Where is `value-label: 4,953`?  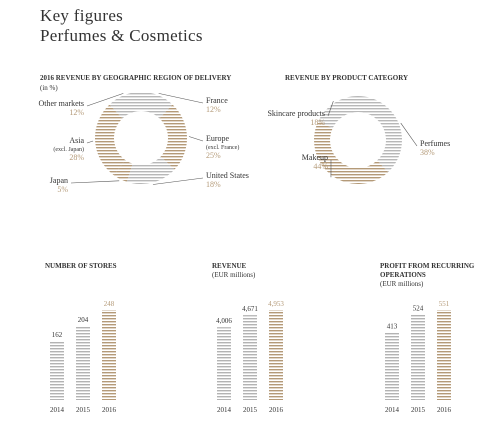
value-label: 4,953 is located at coordinates (276, 304).